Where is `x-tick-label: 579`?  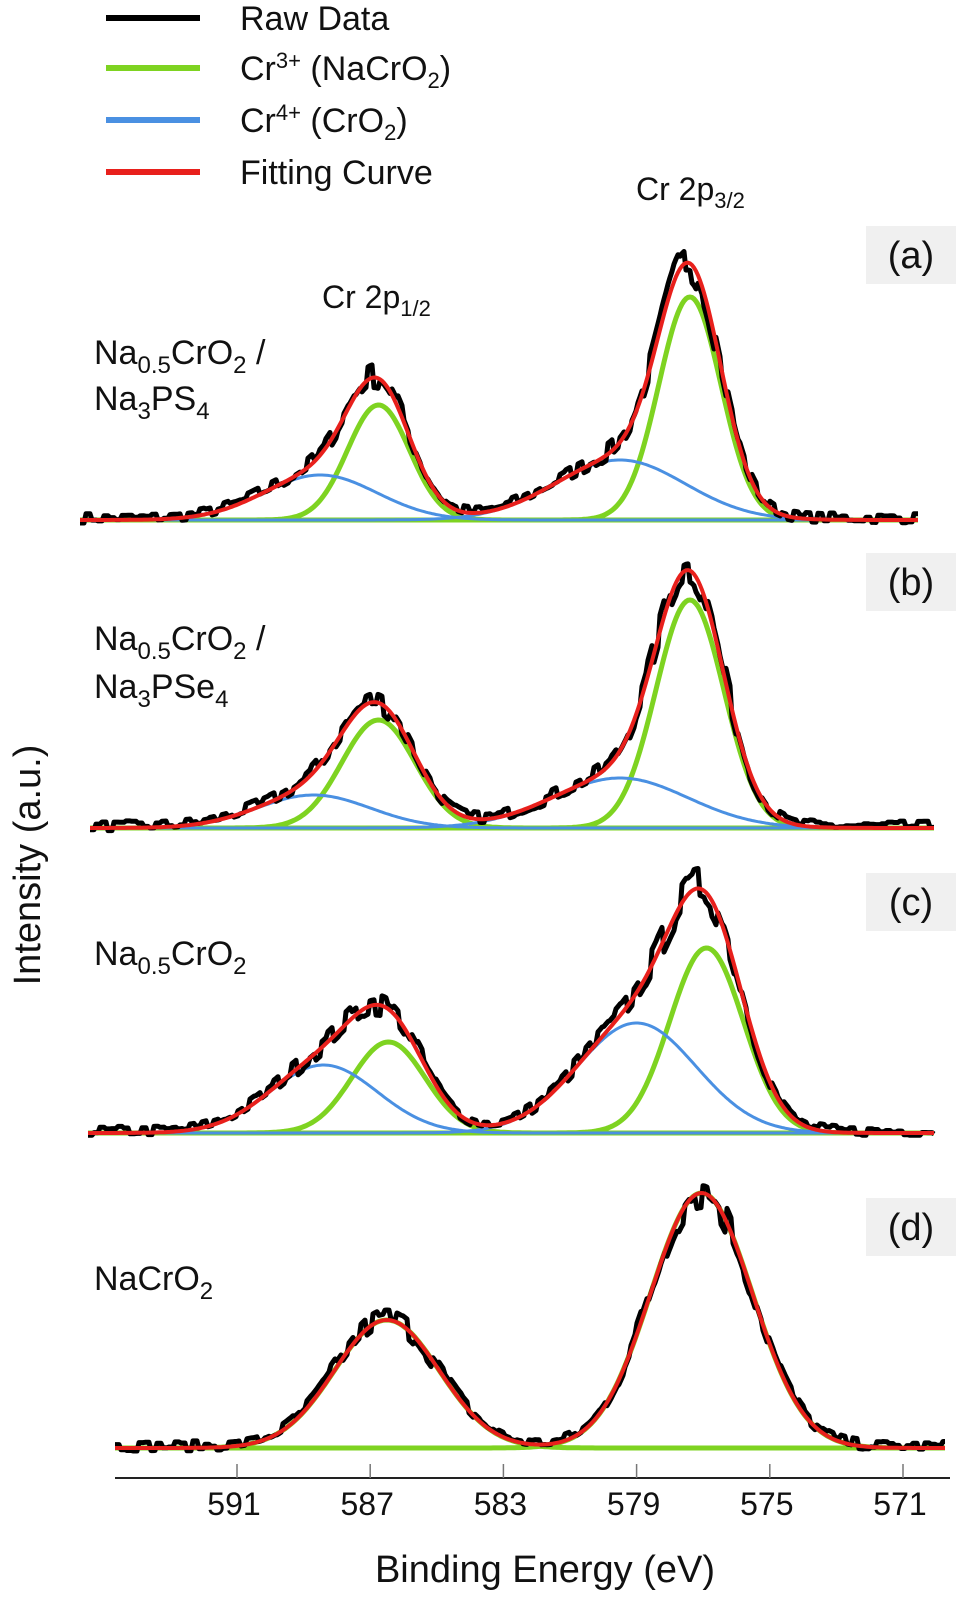
x-tick-label: 579 is located at coordinates (633, 1504).